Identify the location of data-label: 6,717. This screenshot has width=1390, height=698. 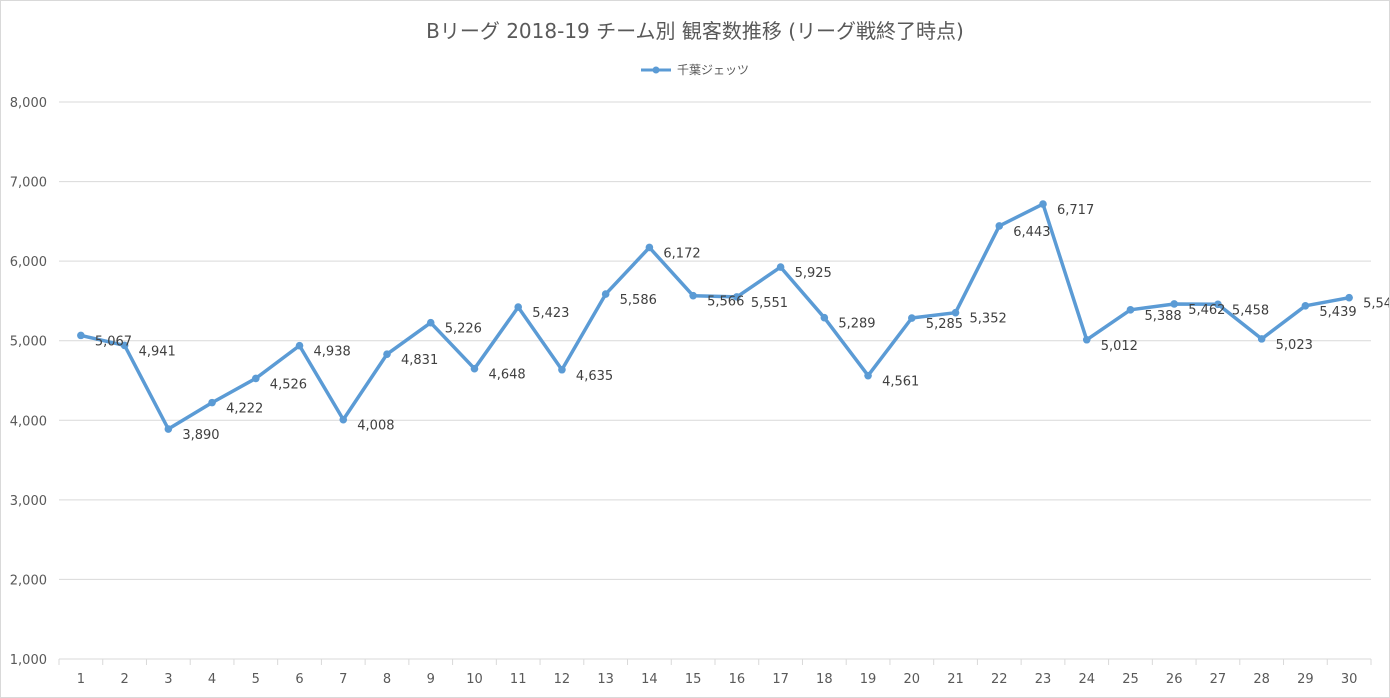
(1075, 210).